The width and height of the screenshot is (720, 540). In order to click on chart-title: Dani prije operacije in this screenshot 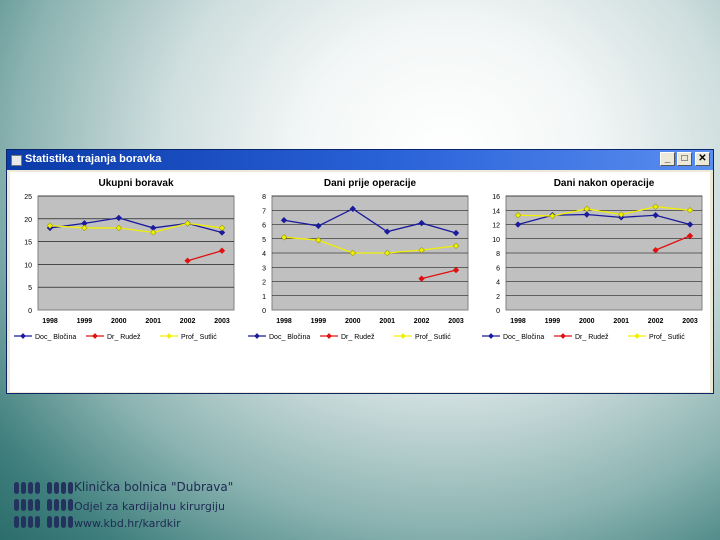, I will do `click(370, 183)`.